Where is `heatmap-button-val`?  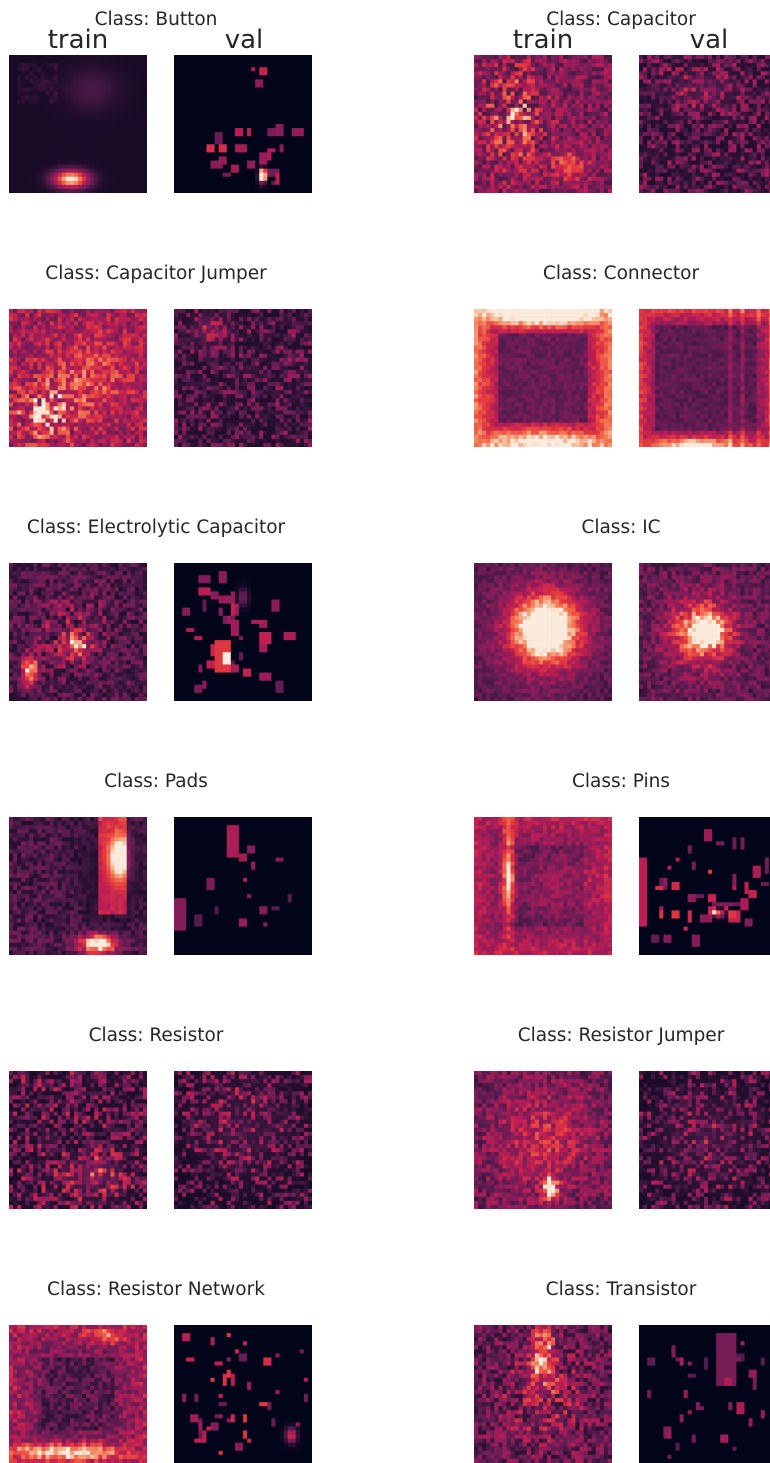
heatmap-button-val is located at coordinates (243, 124).